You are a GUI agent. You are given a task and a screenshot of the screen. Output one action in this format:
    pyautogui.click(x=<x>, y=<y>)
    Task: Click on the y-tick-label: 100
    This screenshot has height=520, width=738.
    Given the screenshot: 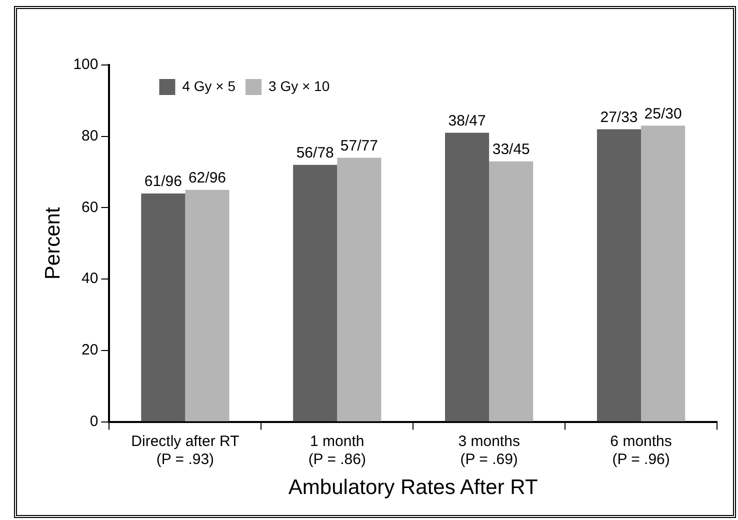 What is the action you would take?
    pyautogui.click(x=85, y=65)
    